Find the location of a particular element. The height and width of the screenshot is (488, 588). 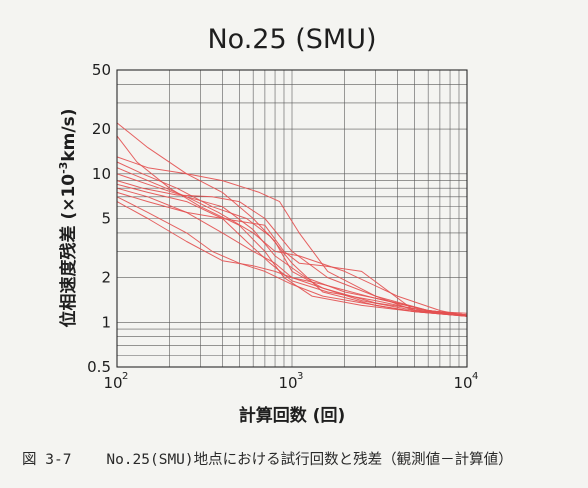

y-tick-label: 20 is located at coordinates (101, 129).